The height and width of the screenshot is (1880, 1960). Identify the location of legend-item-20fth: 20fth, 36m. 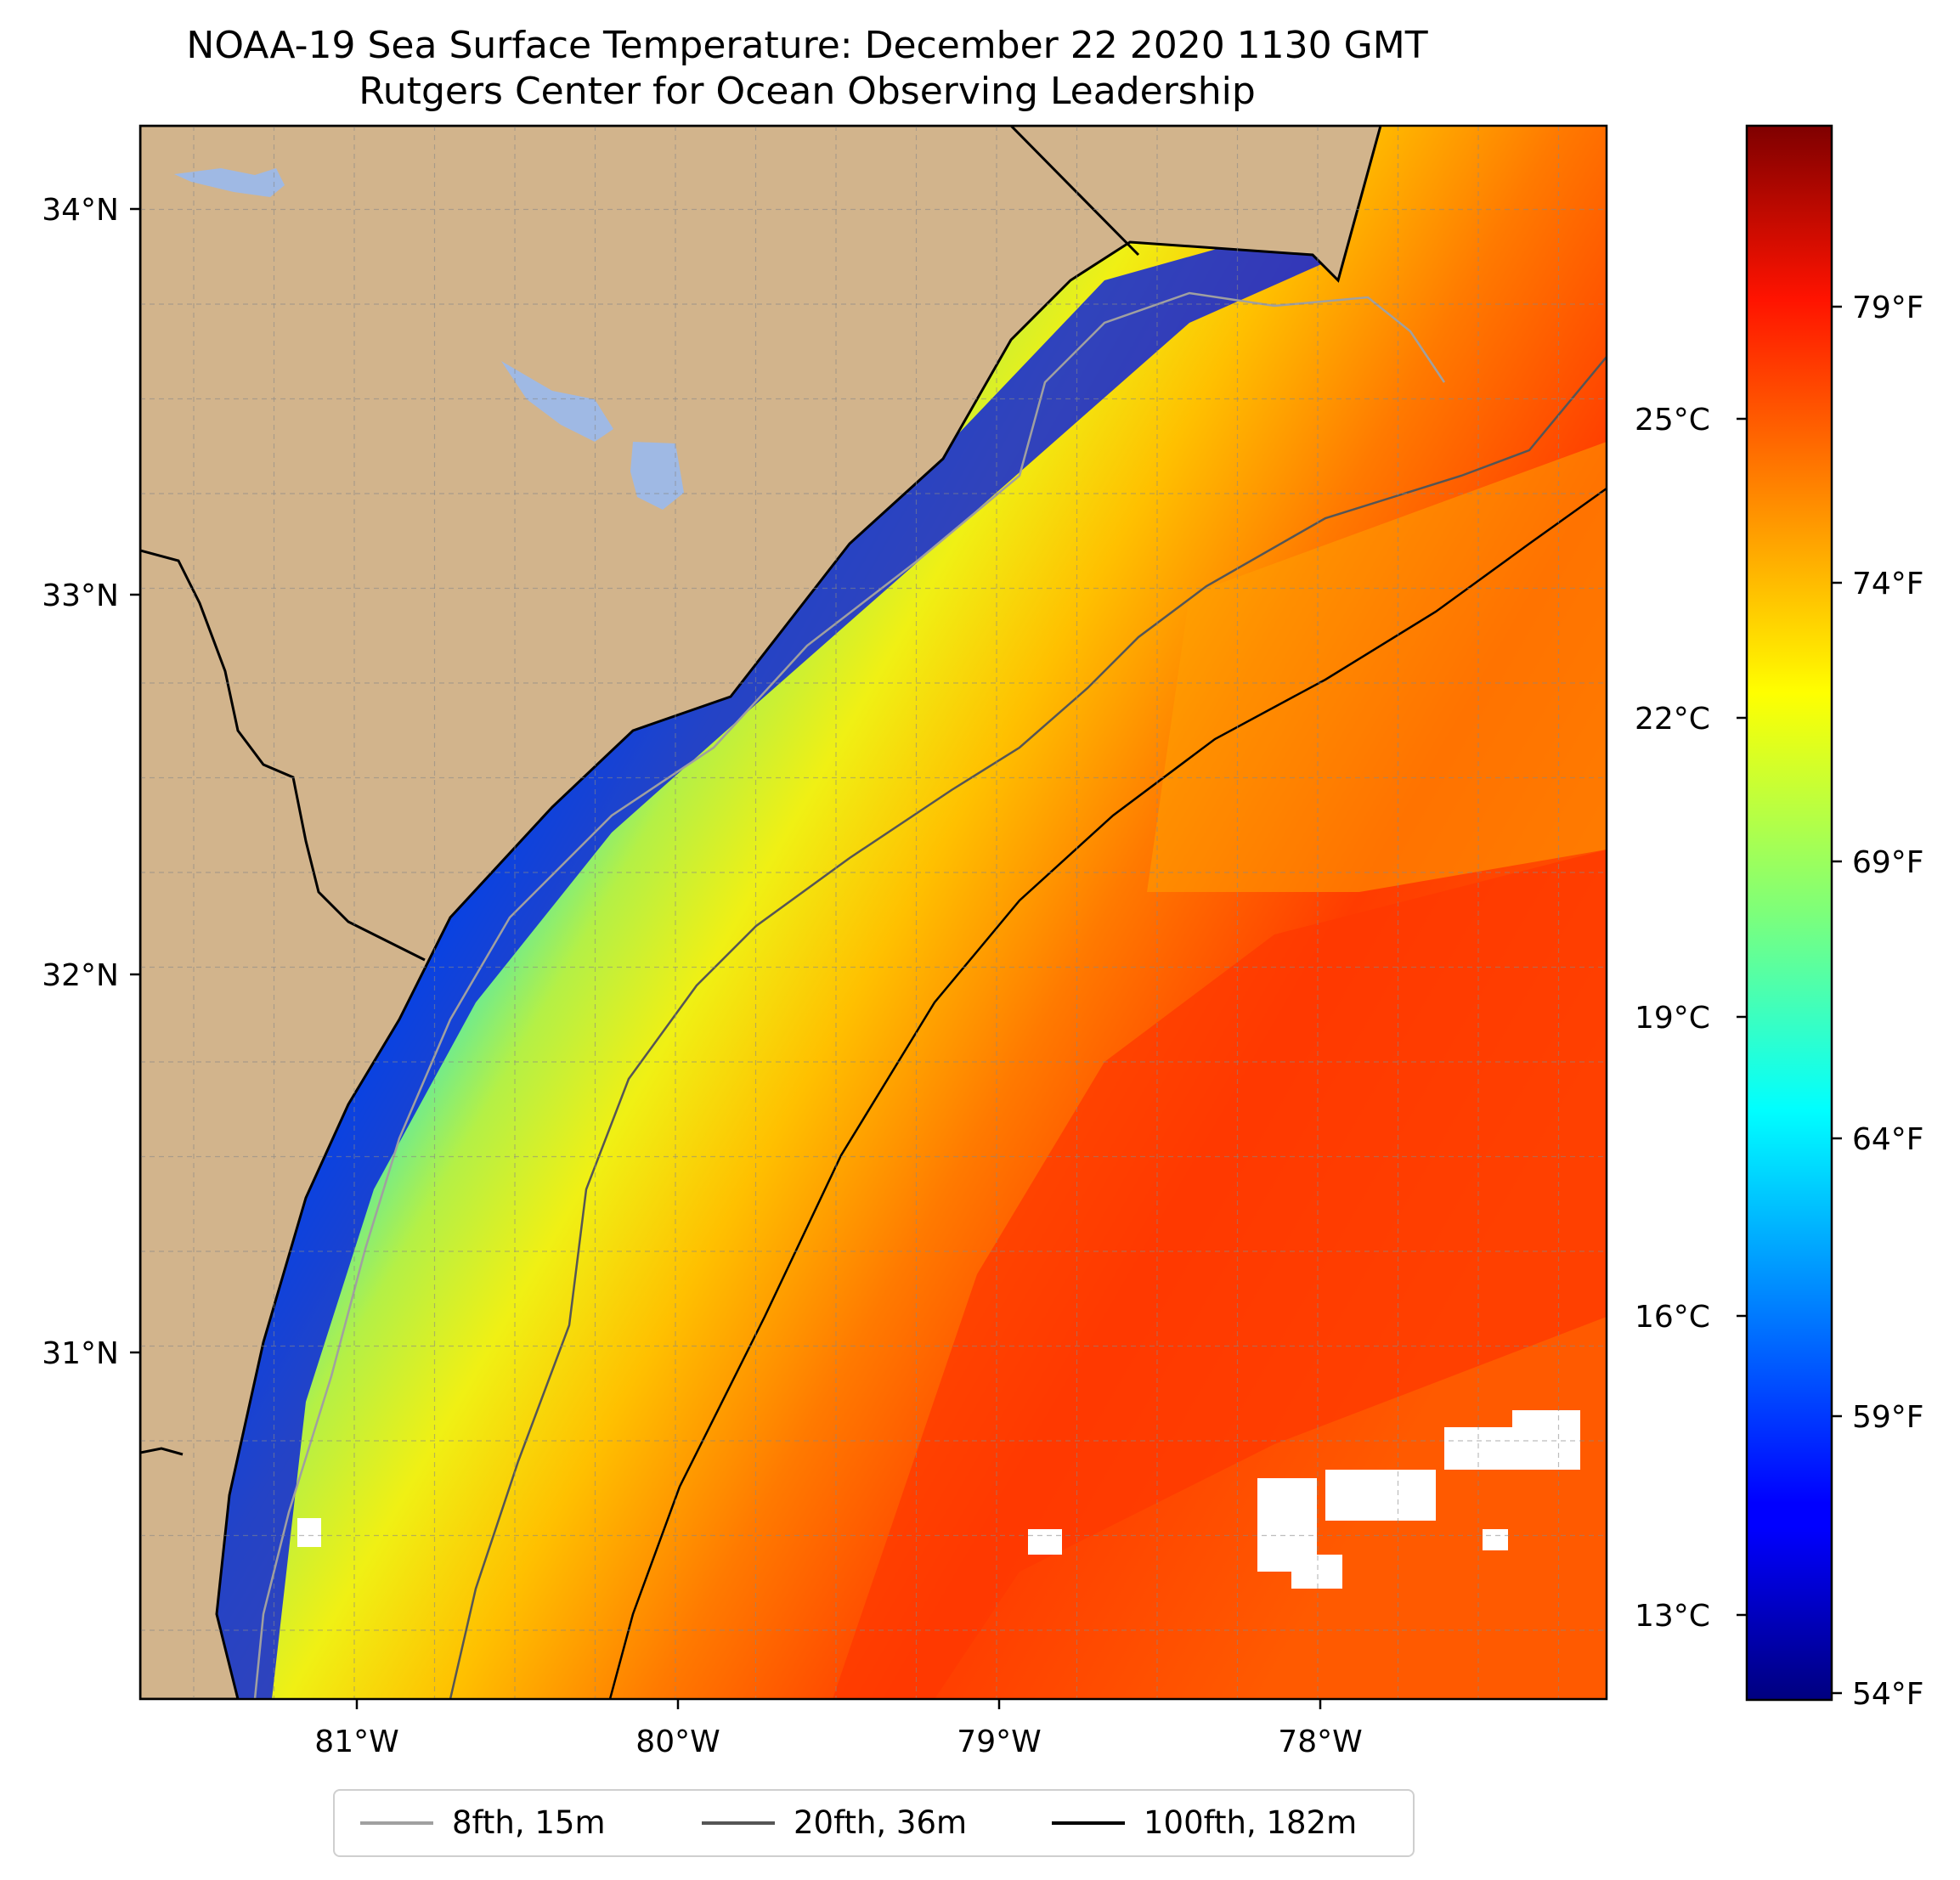
(835, 1823).